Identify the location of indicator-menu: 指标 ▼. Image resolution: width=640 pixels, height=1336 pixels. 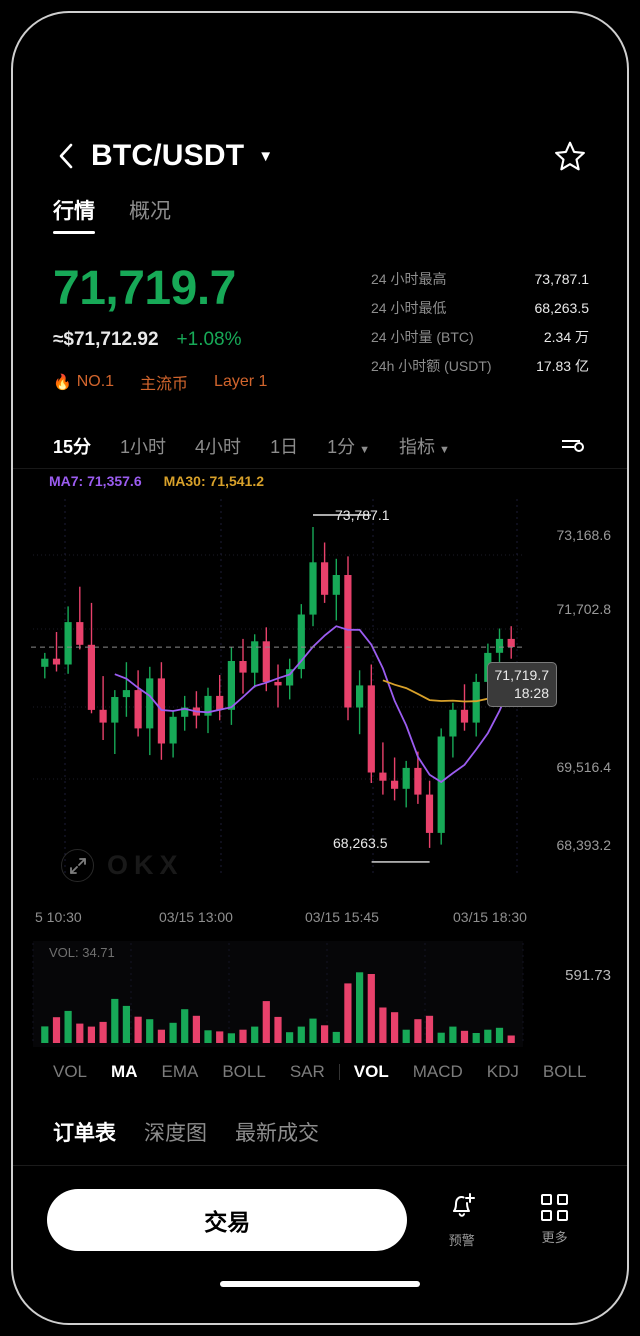
(424, 446).